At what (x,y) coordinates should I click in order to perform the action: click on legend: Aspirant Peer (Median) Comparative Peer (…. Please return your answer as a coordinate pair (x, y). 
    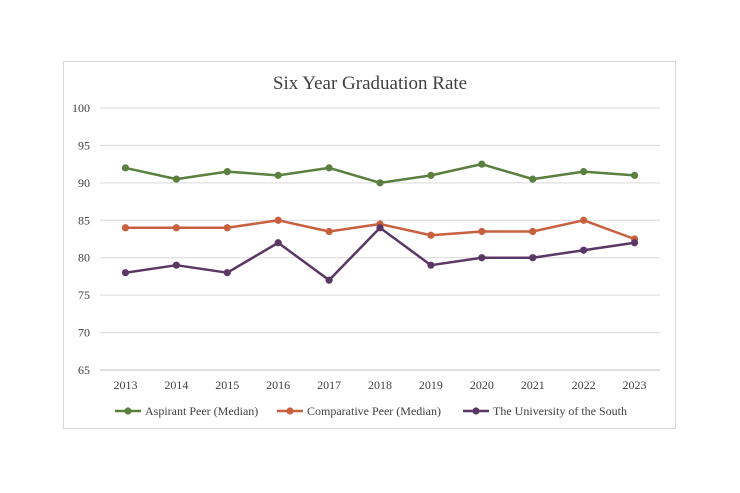
    Looking at the image, I should click on (371, 411).